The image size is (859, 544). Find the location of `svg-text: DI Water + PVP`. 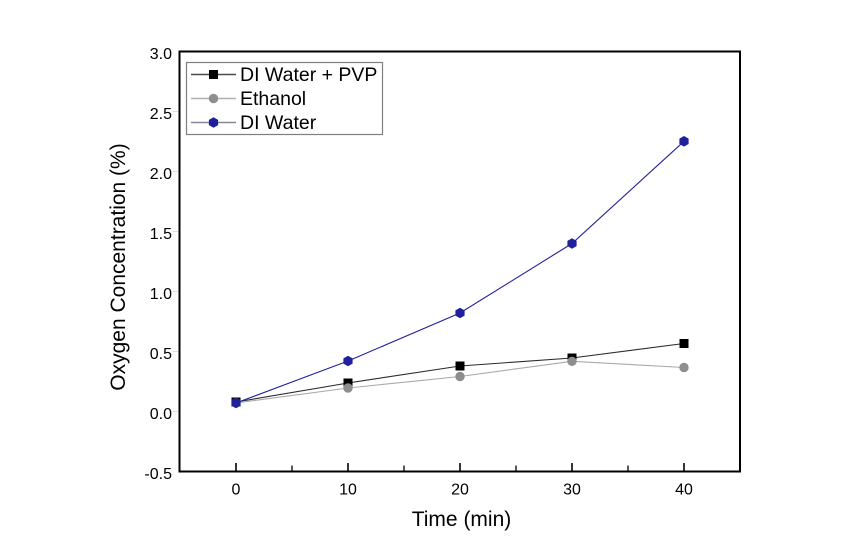

svg-text: DI Water + PVP is located at coordinates (308, 75).